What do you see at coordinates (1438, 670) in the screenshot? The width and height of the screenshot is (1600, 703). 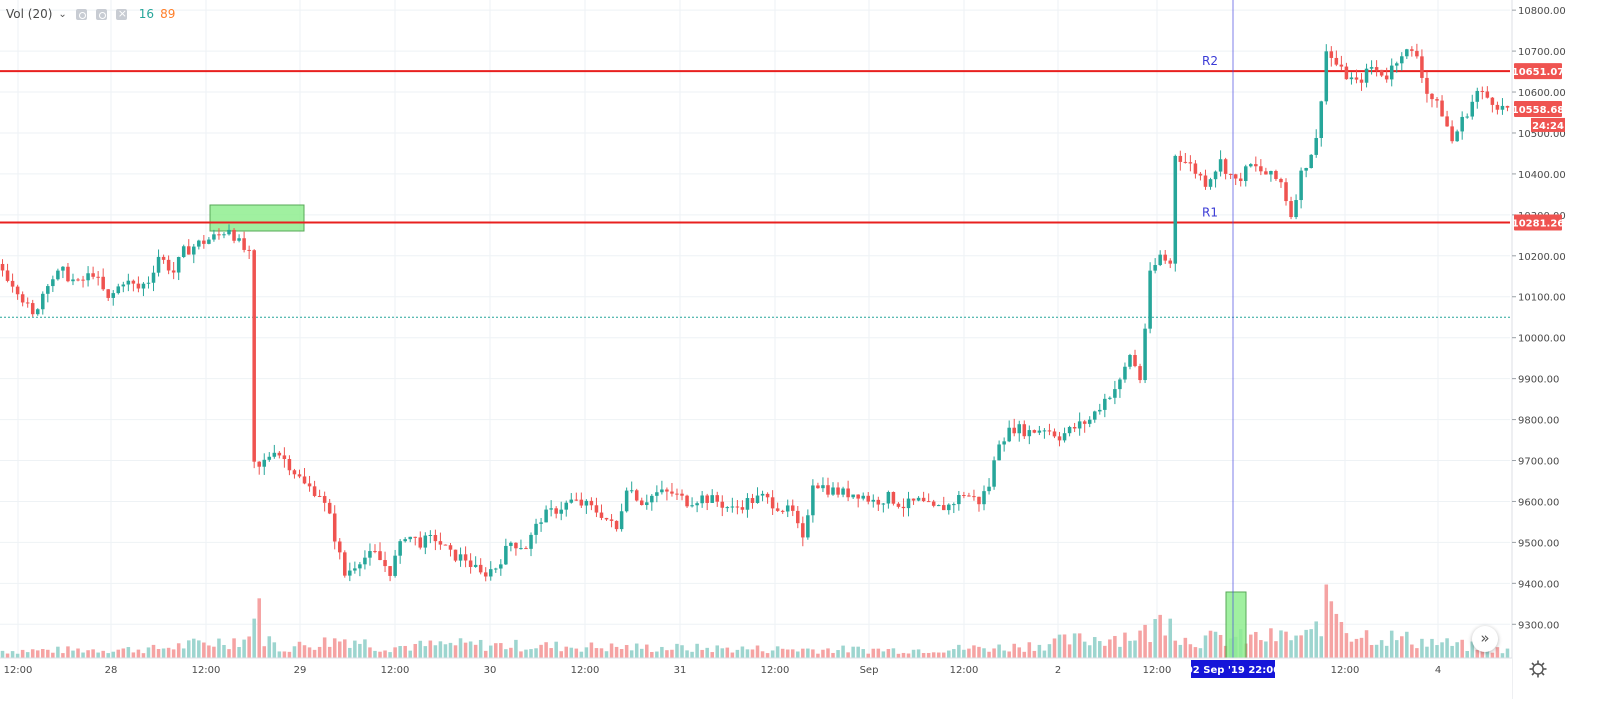 I see `time-tick-label: 4` at bounding box center [1438, 670].